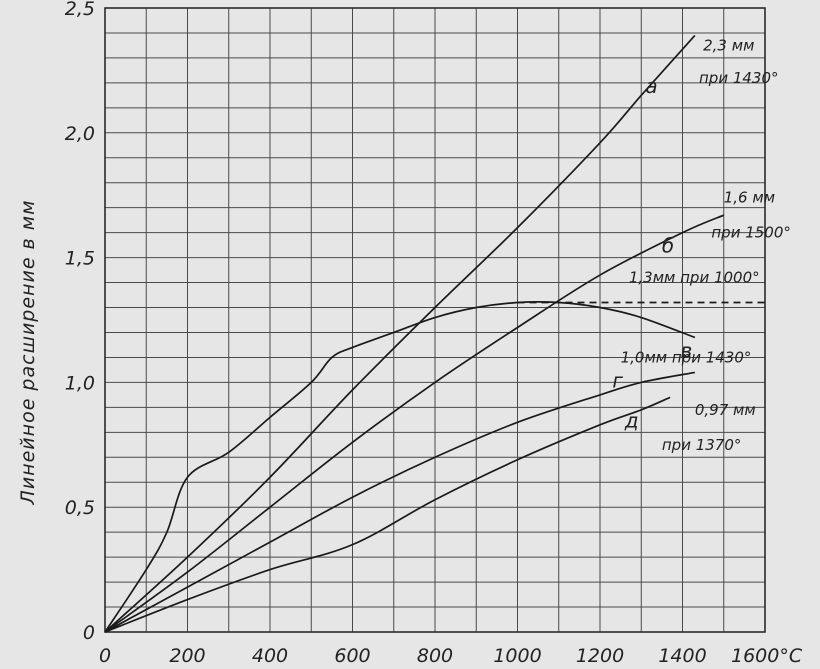 This screenshot has width=820, height=669. I want to click on x-tick-label: 1600°С, so click(767, 656).